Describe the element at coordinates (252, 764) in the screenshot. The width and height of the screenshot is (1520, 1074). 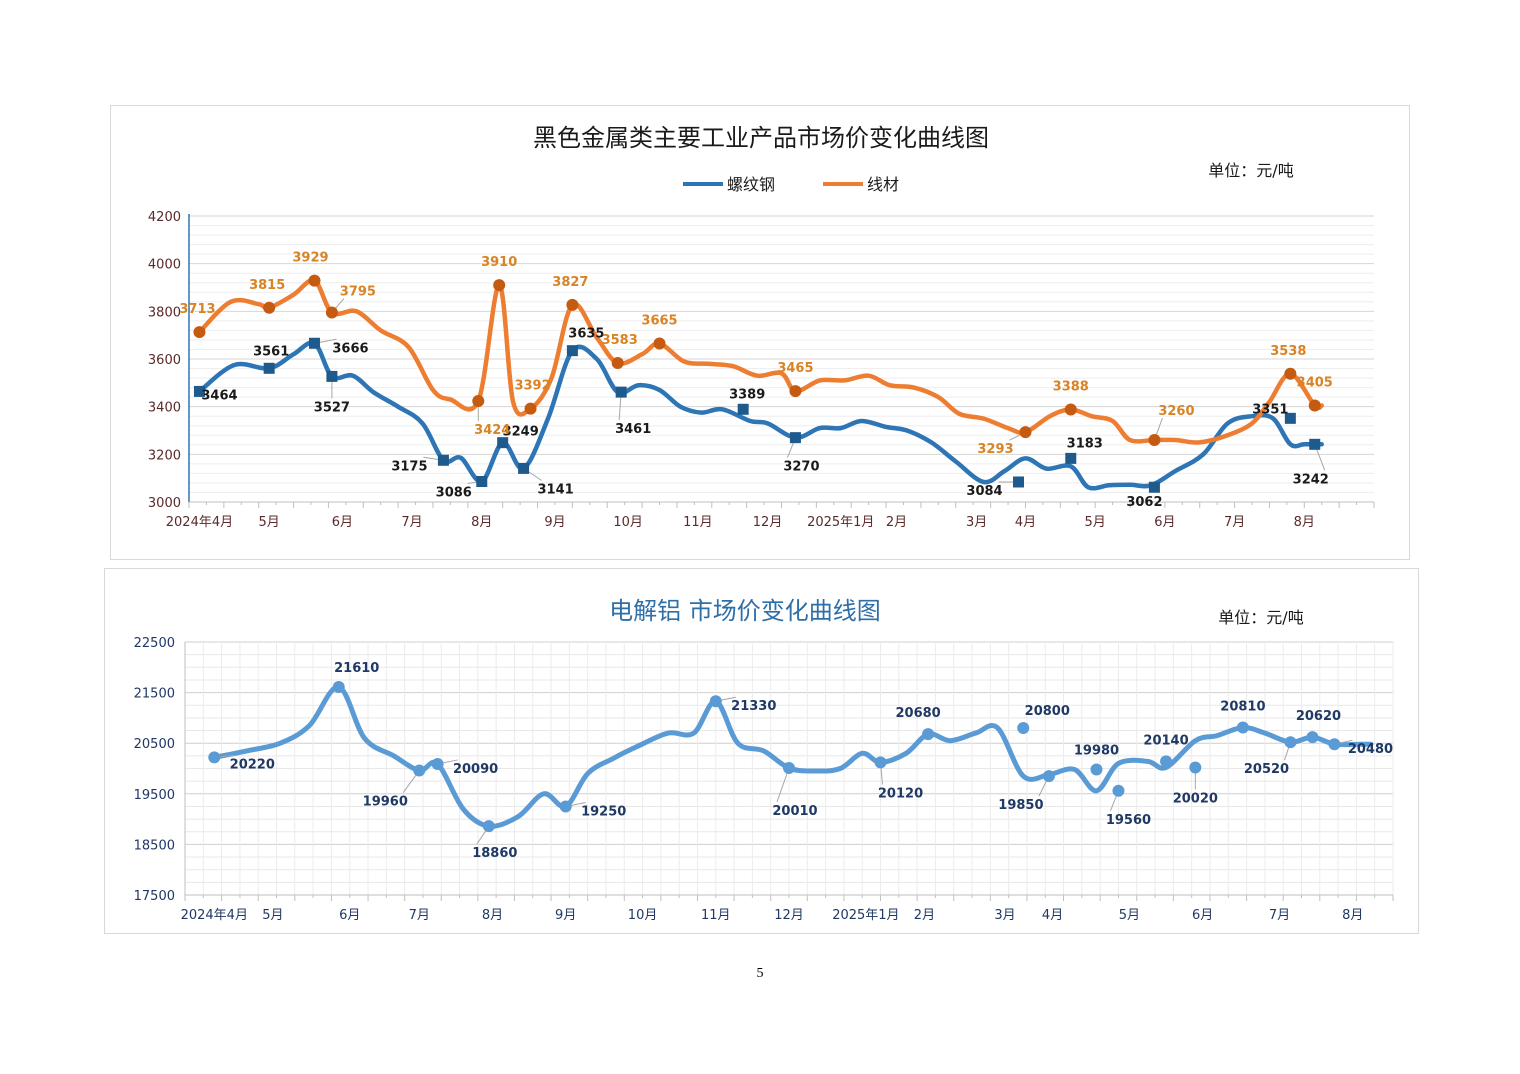
I see `aluminum-data-label: 20220` at that location.